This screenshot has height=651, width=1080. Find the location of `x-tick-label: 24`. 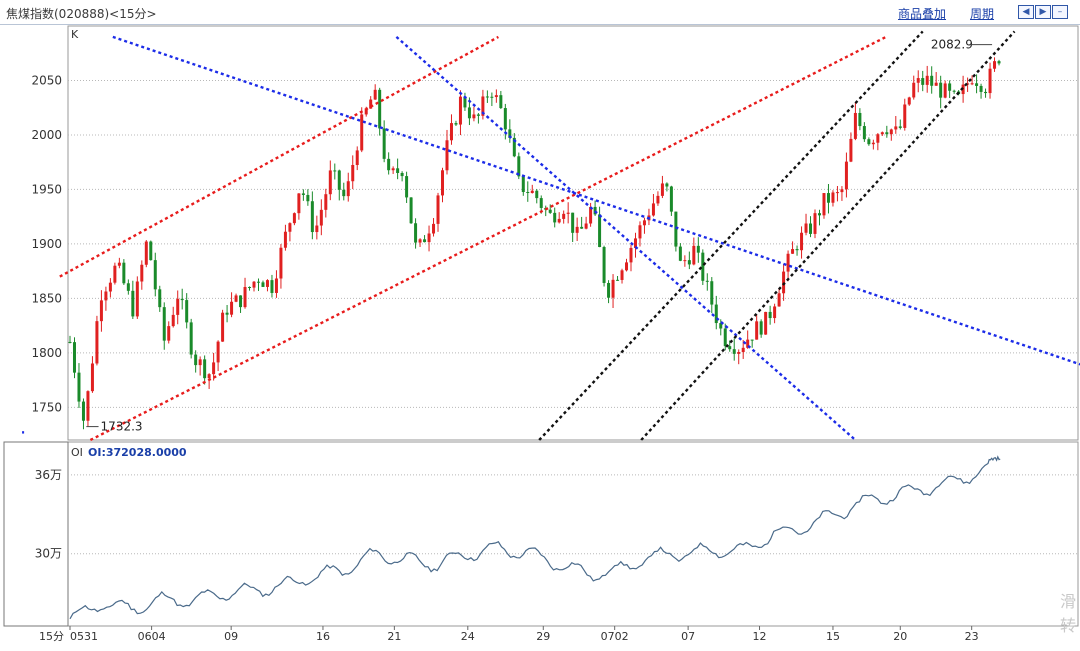

x-tick-label: 24 is located at coordinates (468, 636).